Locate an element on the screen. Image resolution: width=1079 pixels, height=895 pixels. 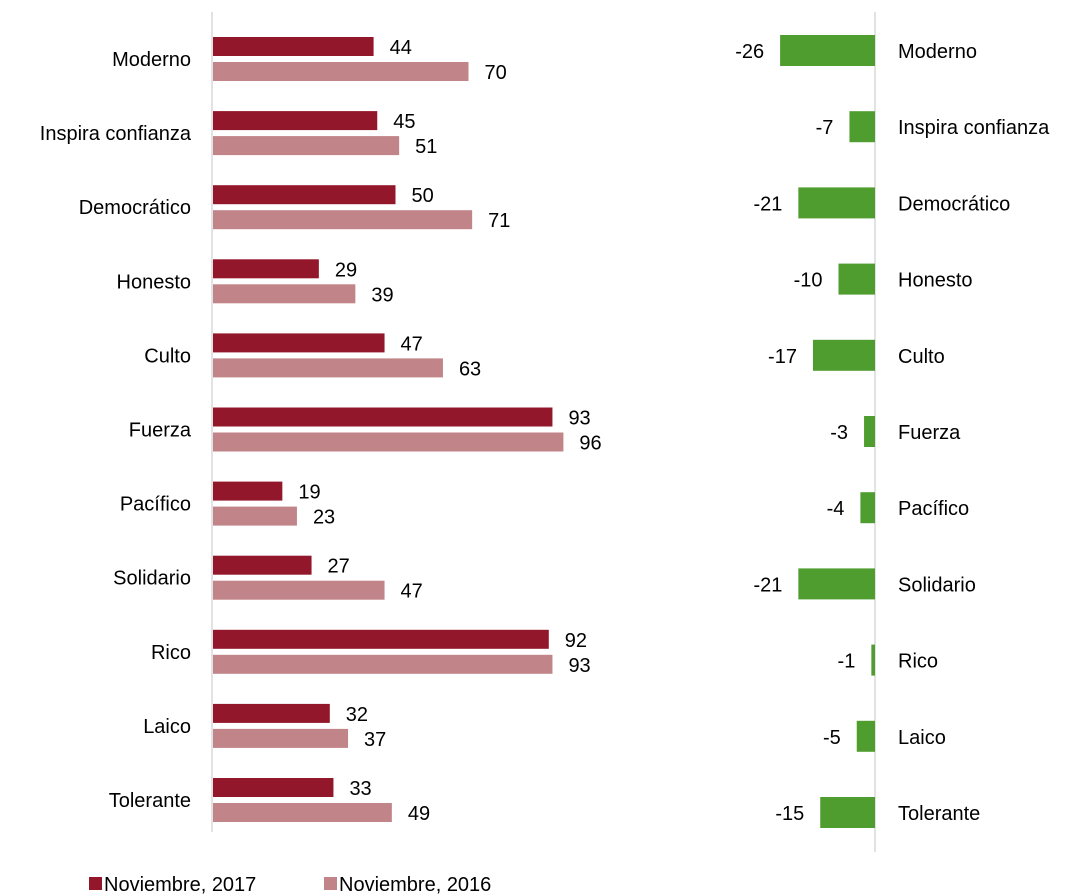
legend: Noviembre, 2017 Noviembre, 2016 is located at coordinates (290, 884).